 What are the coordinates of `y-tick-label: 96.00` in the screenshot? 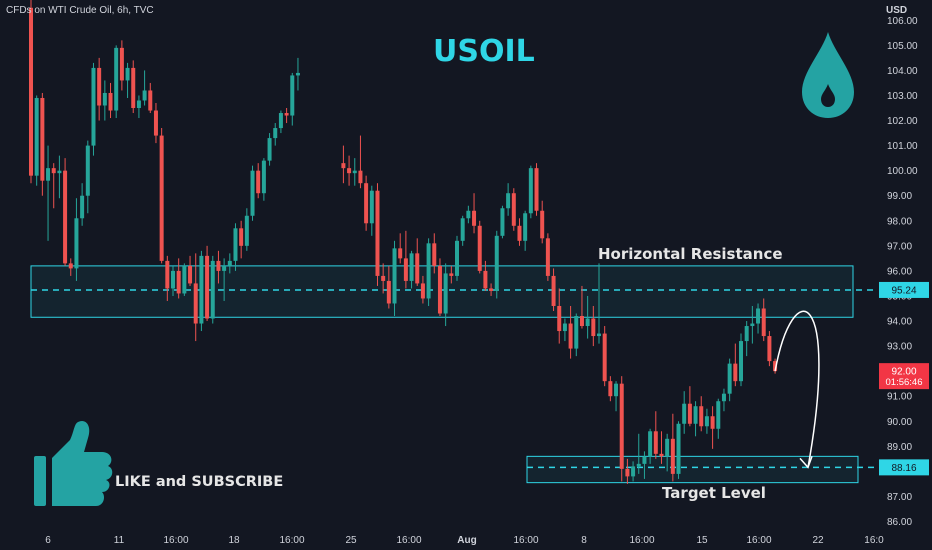 It's located at (899, 271).